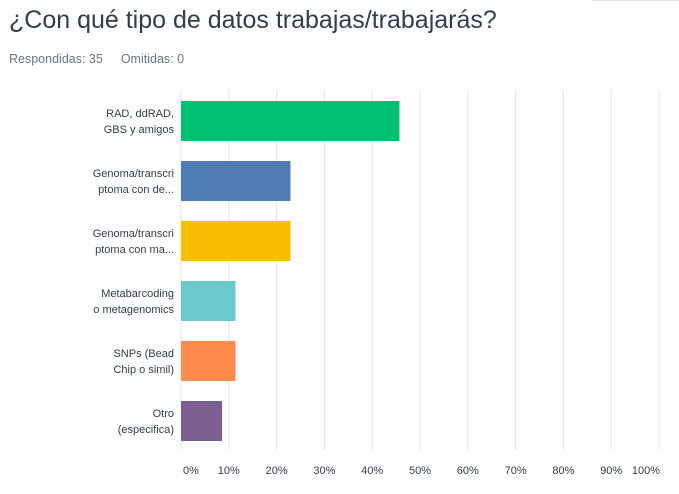 Image resolution: width=679 pixels, height=494 pixels. What do you see at coordinates (516, 471) in the screenshot?
I see `x-tick-label: 70%` at bounding box center [516, 471].